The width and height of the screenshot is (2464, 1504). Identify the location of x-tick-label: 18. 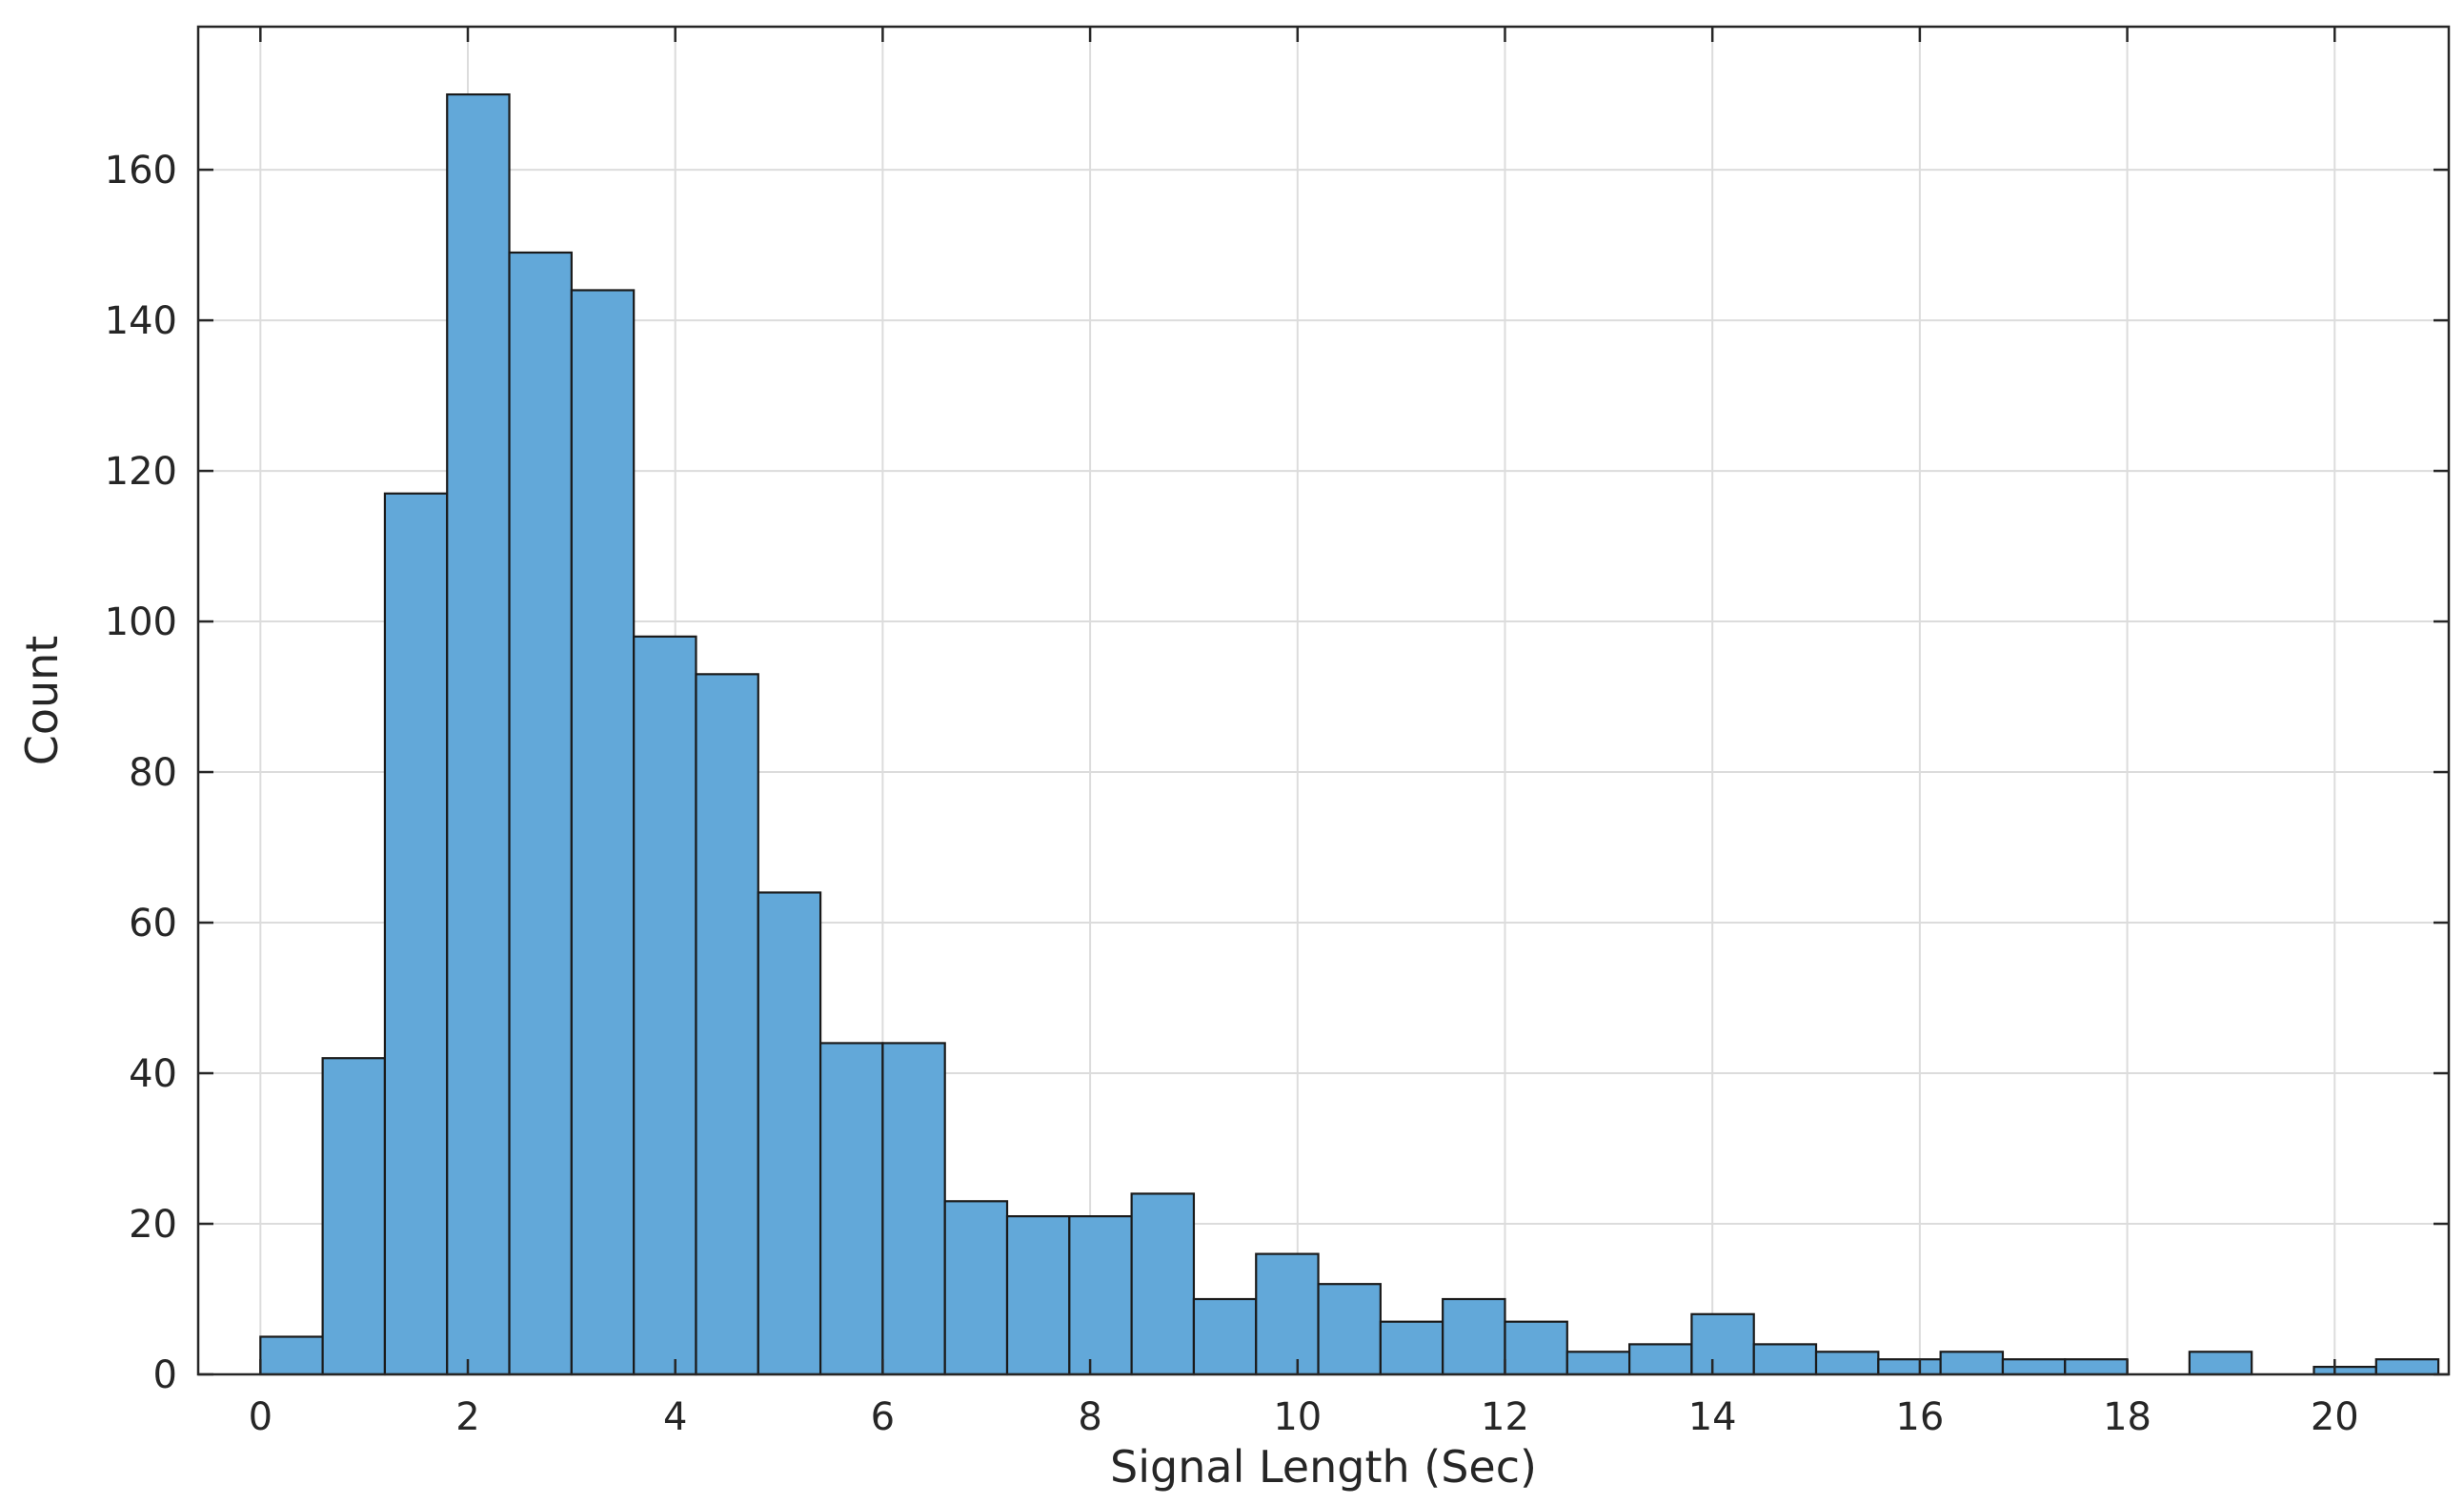
(2127, 1417).